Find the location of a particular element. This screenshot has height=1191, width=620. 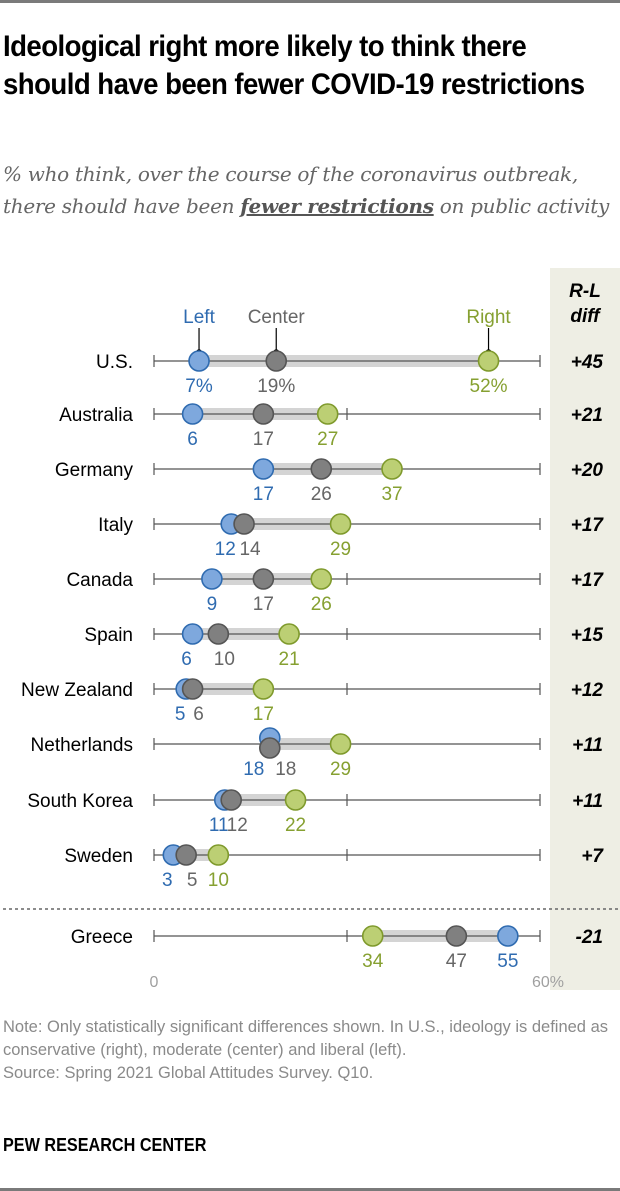

x-tick-label: 0 is located at coordinates (154, 982).